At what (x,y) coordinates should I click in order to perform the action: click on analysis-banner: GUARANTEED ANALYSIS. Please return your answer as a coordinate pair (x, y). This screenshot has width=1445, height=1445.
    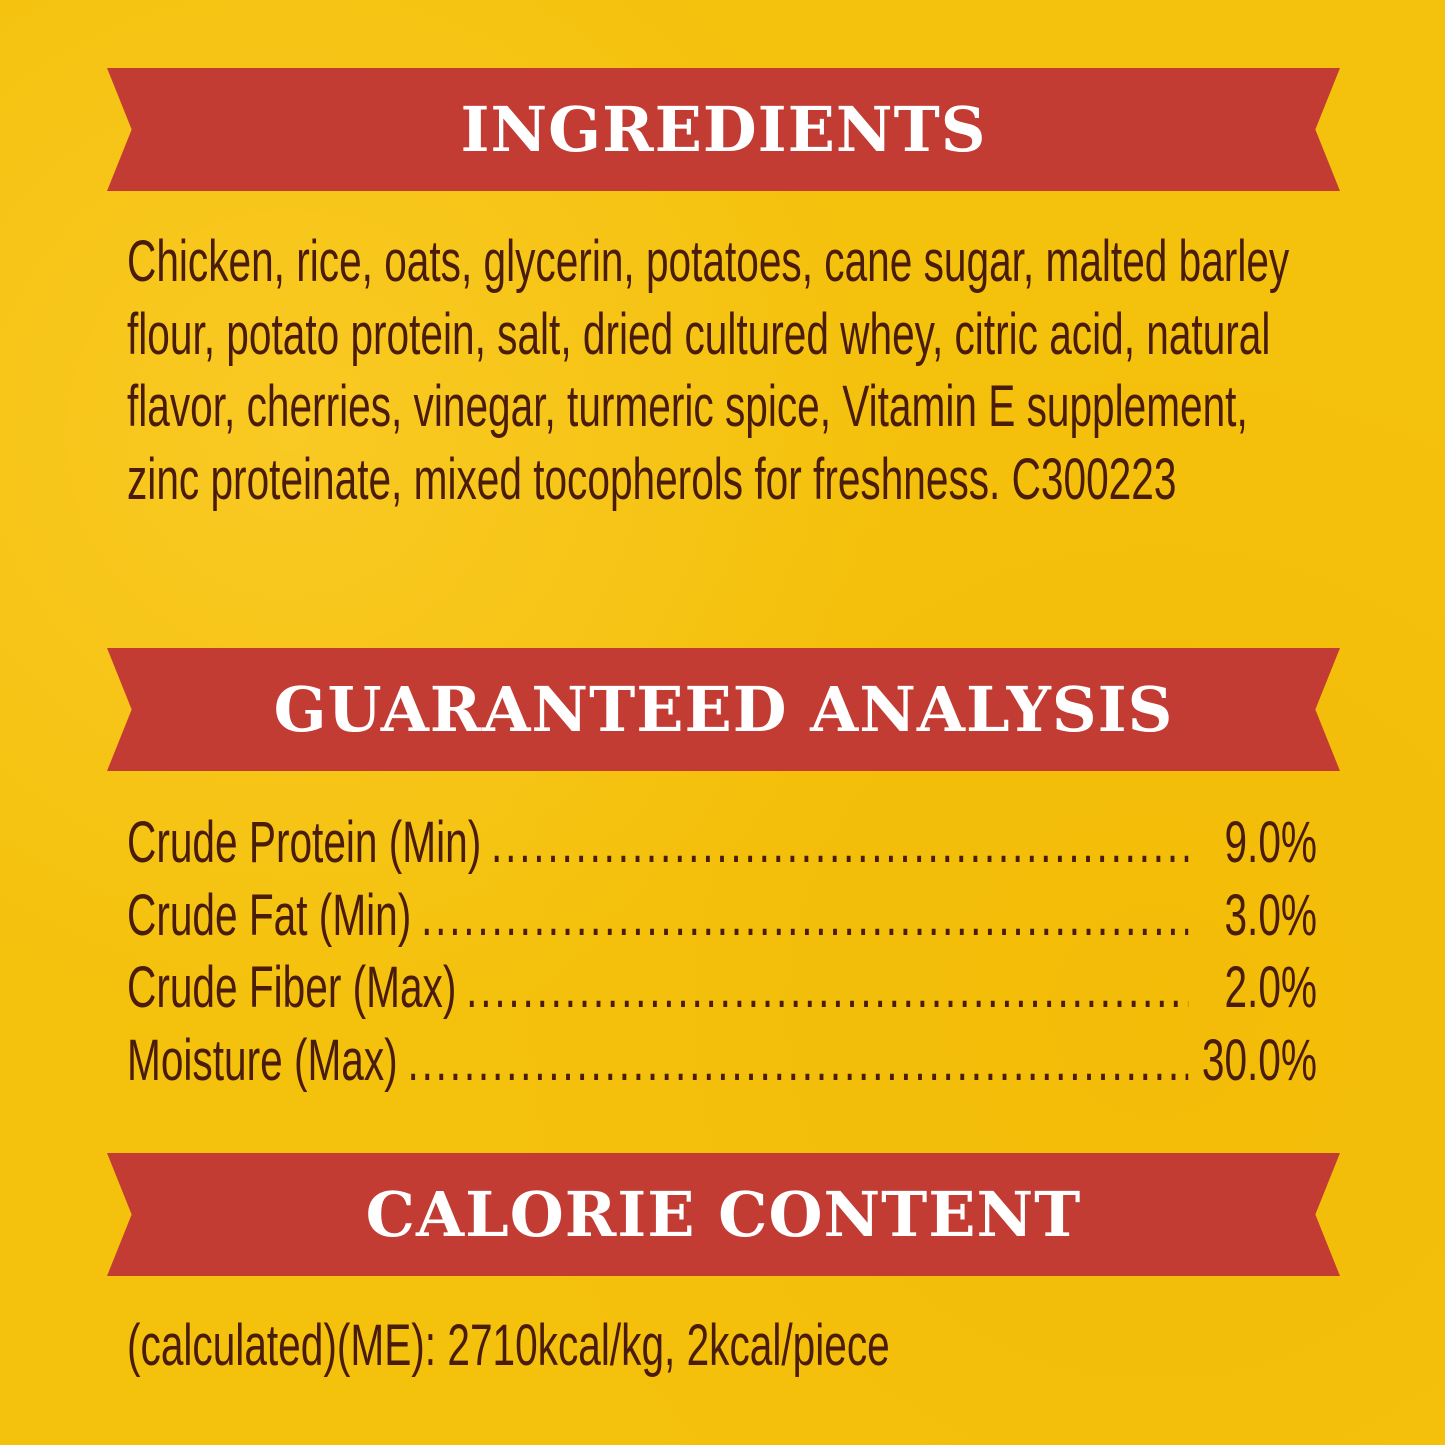
    Looking at the image, I should click on (723, 709).